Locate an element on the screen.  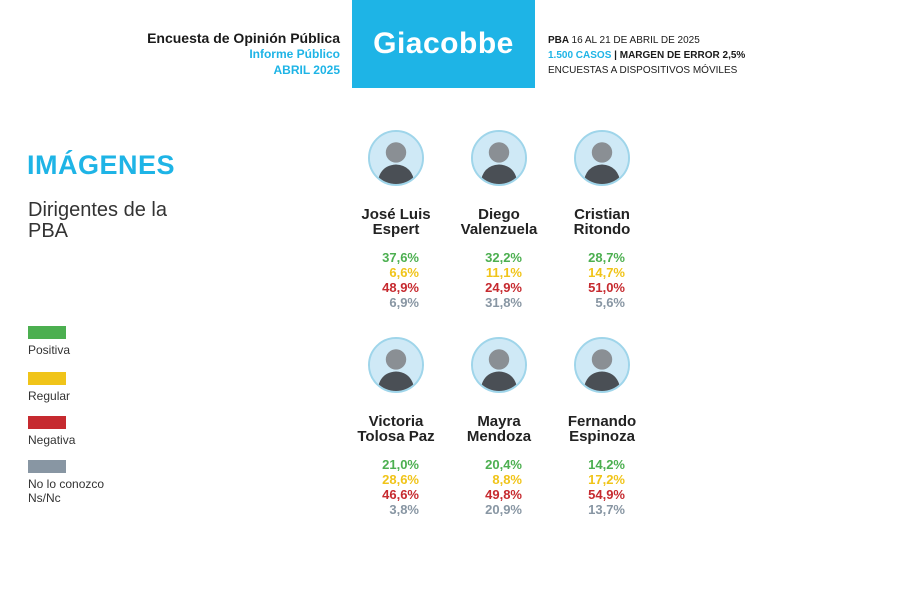
value-unk: 20,9% is located at coordinates (503, 509).